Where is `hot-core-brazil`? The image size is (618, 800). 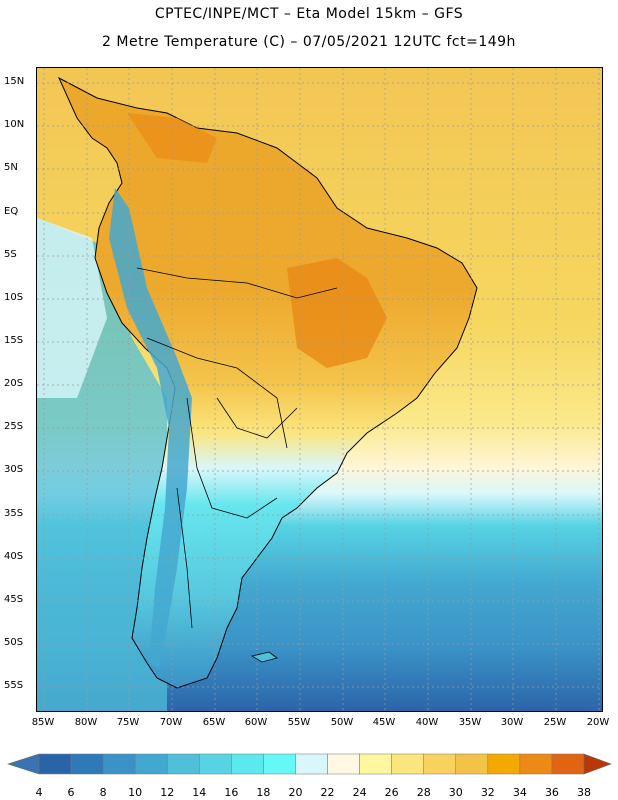
hot-core-brazil is located at coordinates (337, 313).